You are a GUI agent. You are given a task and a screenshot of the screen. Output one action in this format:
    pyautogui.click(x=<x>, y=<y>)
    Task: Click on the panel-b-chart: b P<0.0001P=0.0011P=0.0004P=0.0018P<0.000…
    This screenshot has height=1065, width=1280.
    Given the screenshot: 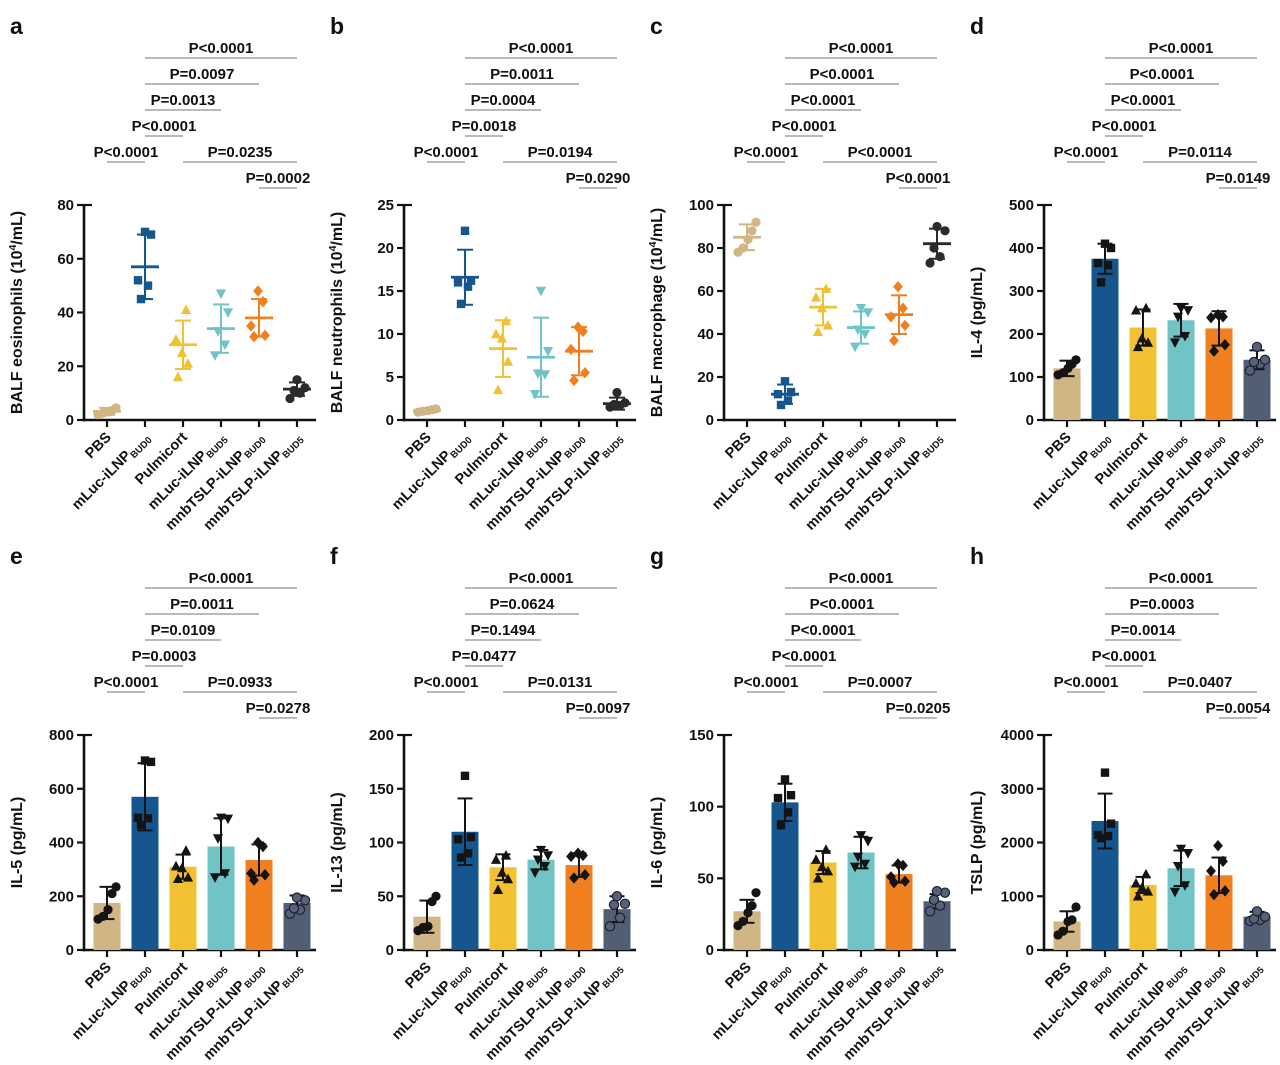 What is the action you would take?
    pyautogui.click(x=481, y=274)
    